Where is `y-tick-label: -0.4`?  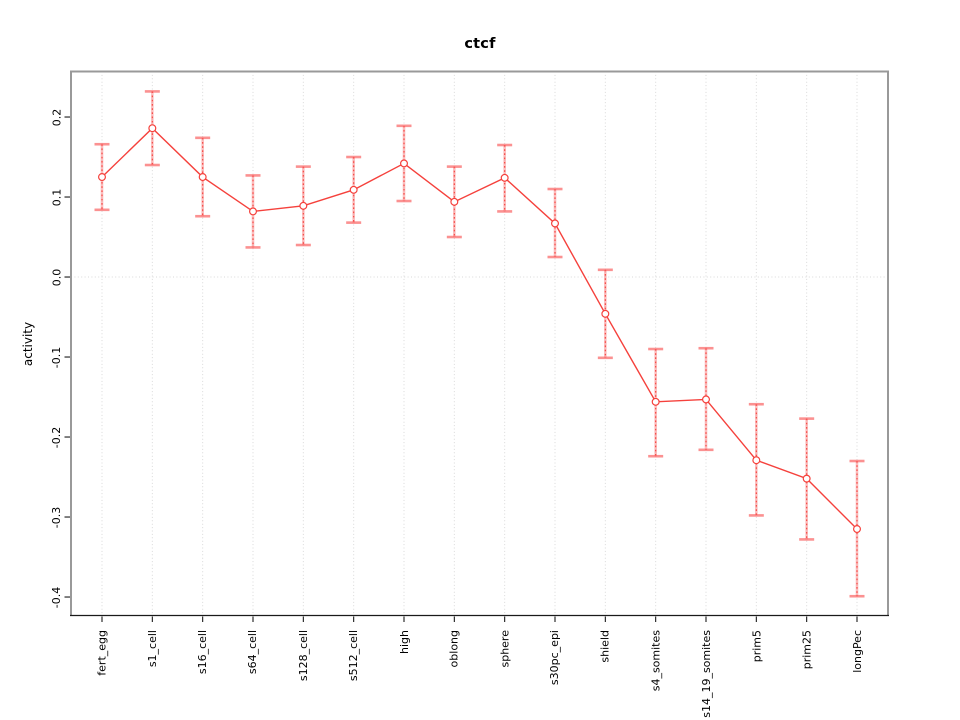
y-tick-label: -0.4 is located at coordinates (57, 597).